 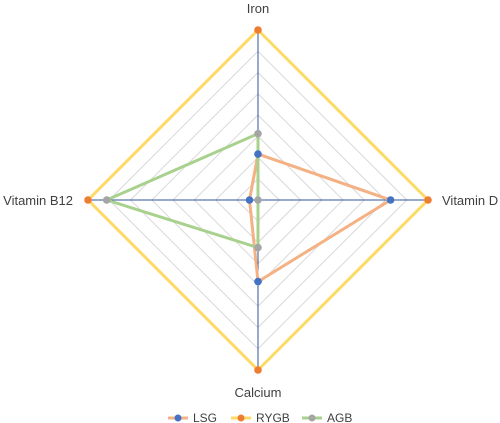 I want to click on legend-item-agb: AGB, so click(x=327, y=417).